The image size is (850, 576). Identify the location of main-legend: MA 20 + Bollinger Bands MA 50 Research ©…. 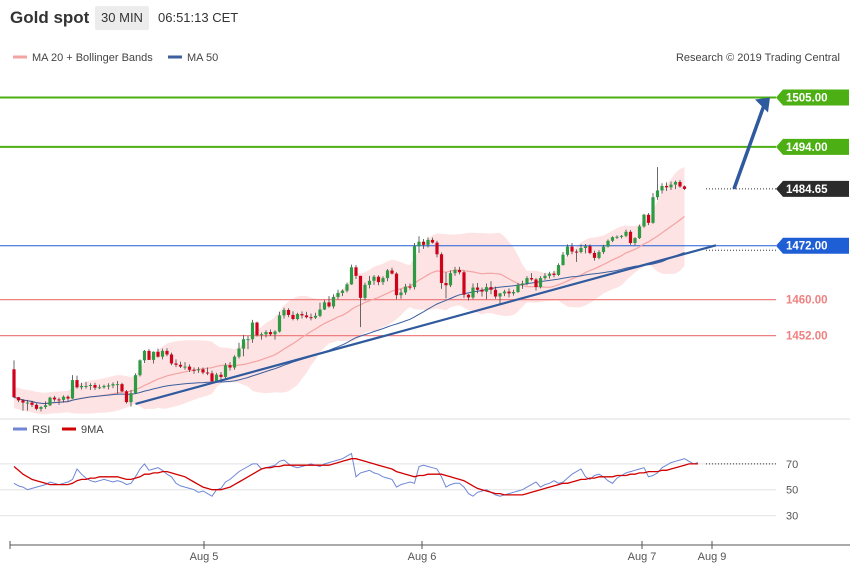
(426, 58).